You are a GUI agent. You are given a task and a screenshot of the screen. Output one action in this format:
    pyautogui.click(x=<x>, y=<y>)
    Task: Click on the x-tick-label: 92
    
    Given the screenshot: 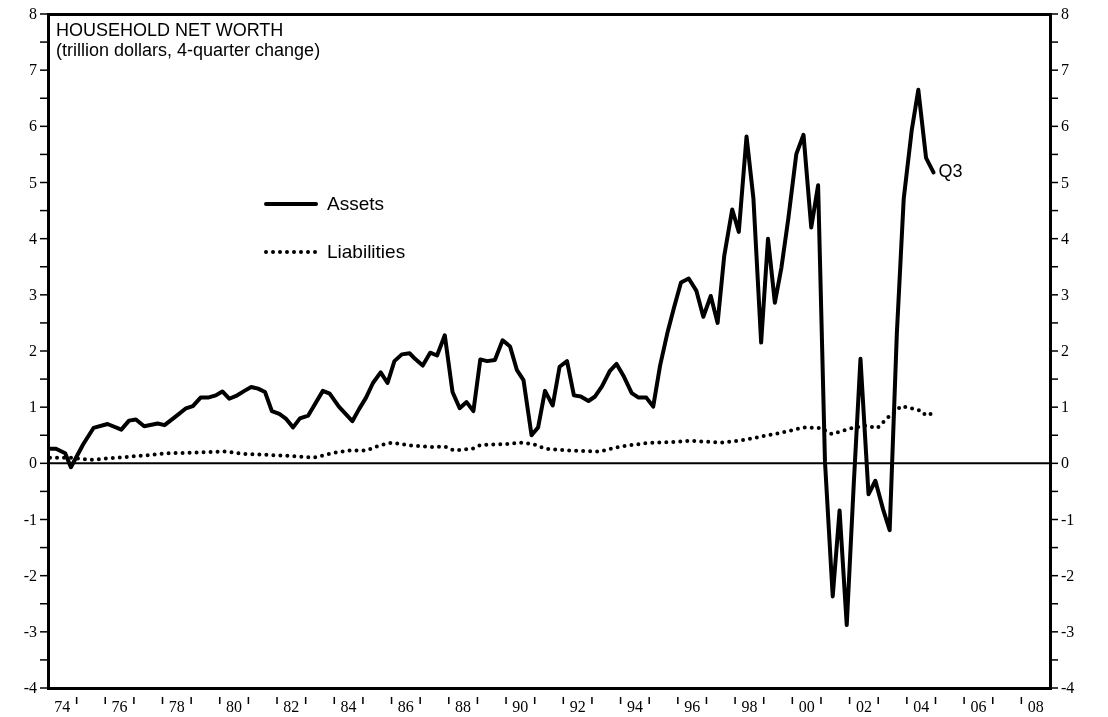 What is the action you would take?
    pyautogui.click(x=577, y=706)
    